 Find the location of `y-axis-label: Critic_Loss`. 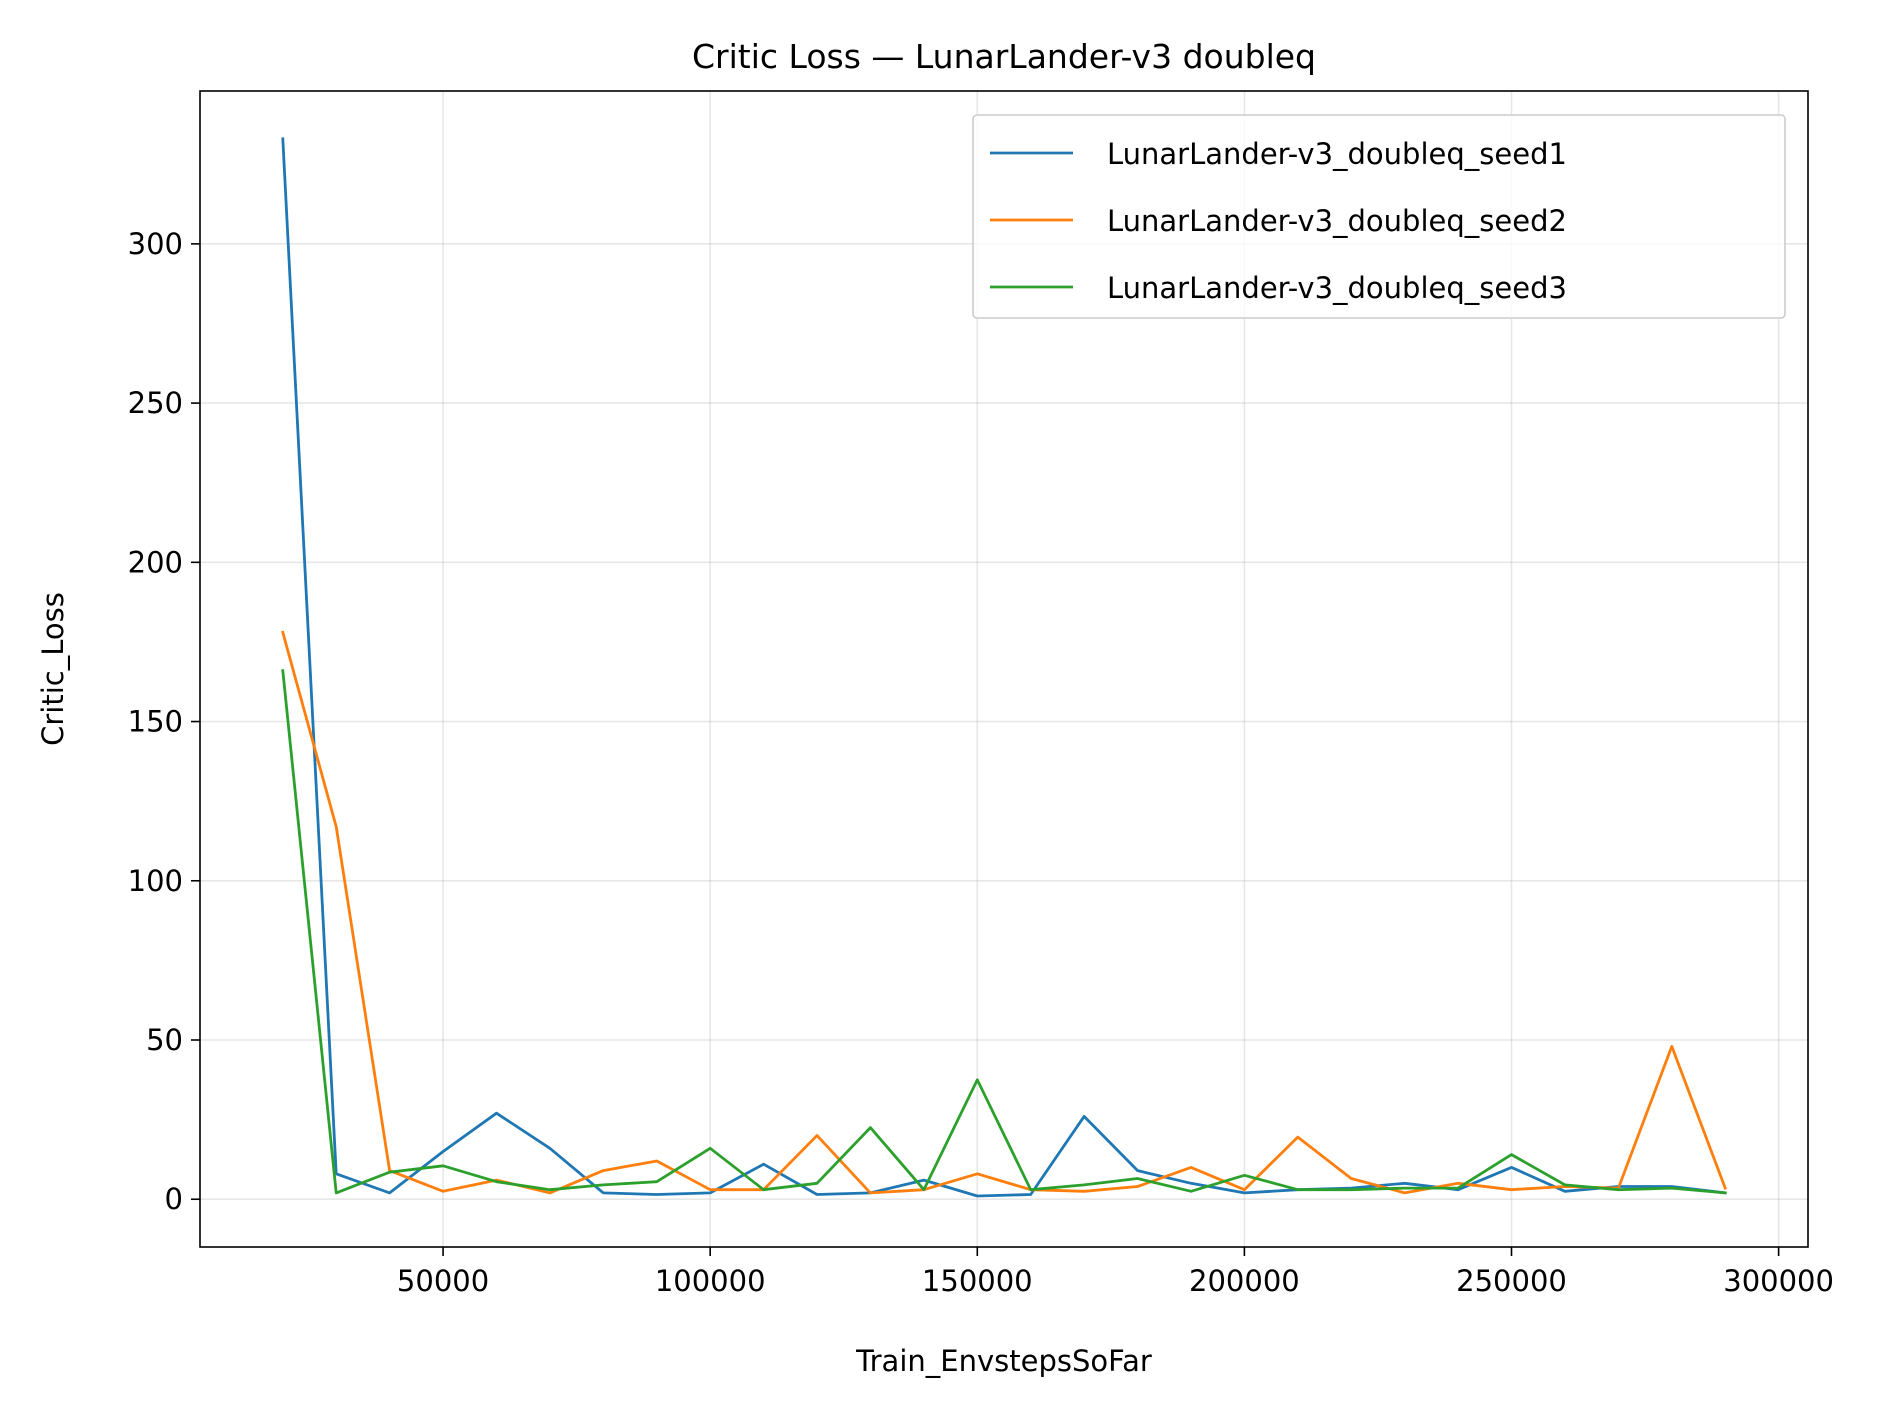

y-axis-label: Critic_Loss is located at coordinates (53, 669).